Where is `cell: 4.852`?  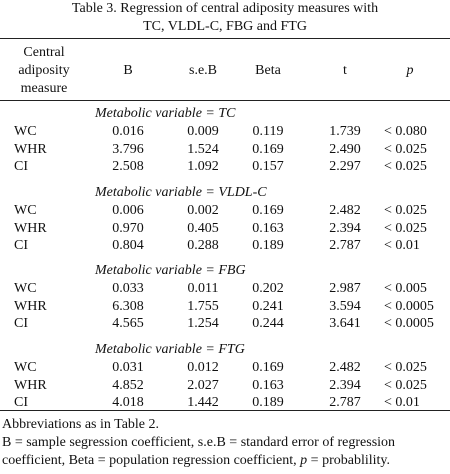
cell: 4.852 is located at coordinates (128, 385).